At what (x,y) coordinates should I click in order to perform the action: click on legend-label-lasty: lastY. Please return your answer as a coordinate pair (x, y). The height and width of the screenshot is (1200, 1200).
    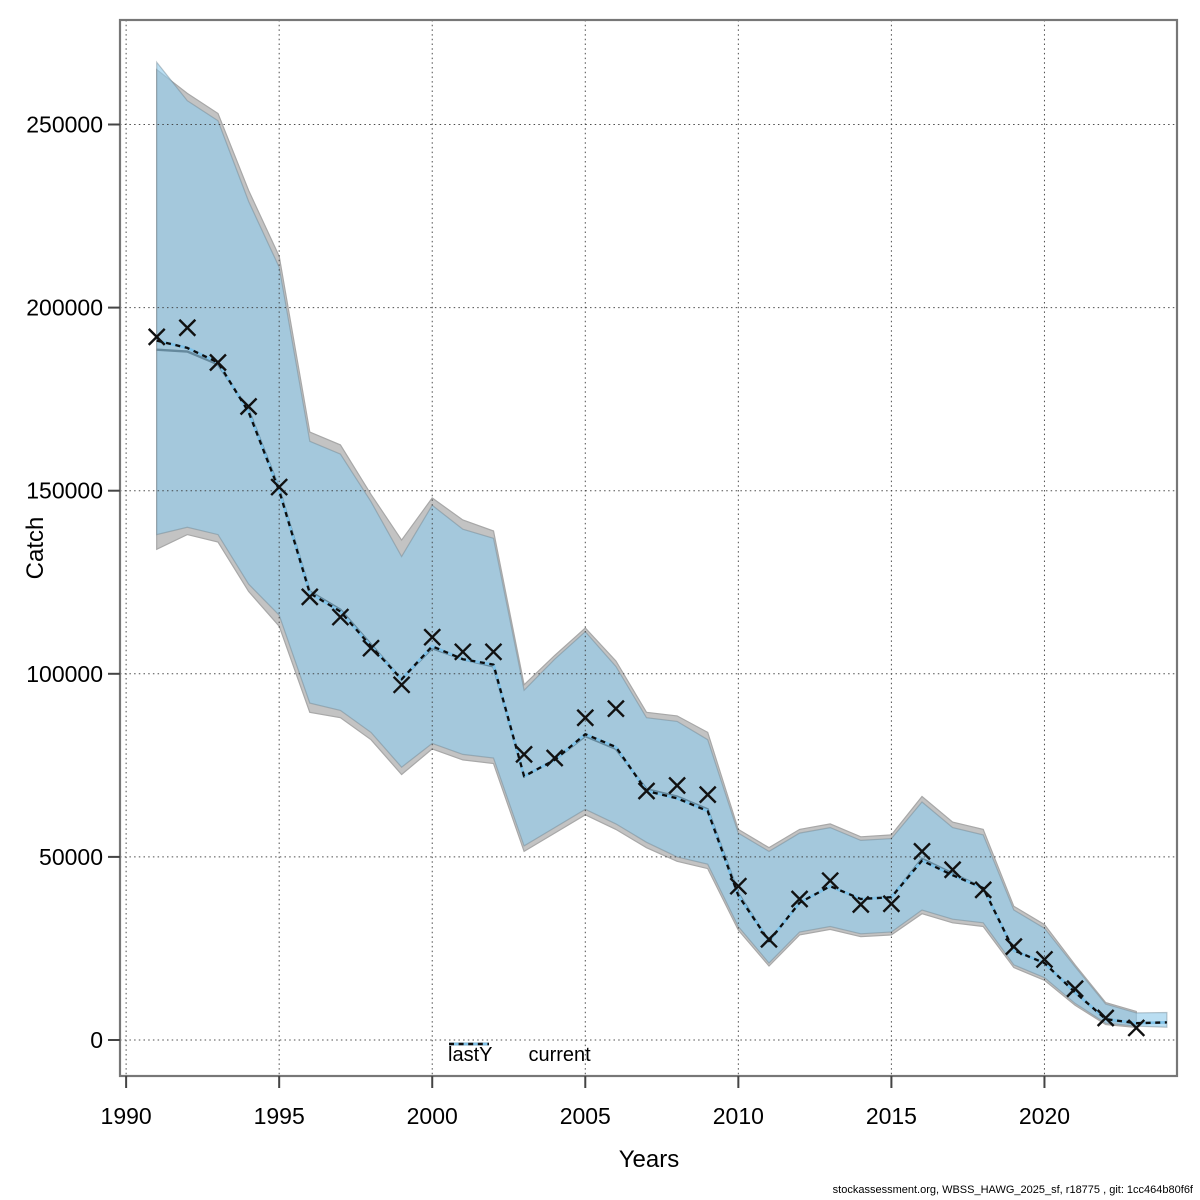
    Looking at the image, I should click on (470, 1054).